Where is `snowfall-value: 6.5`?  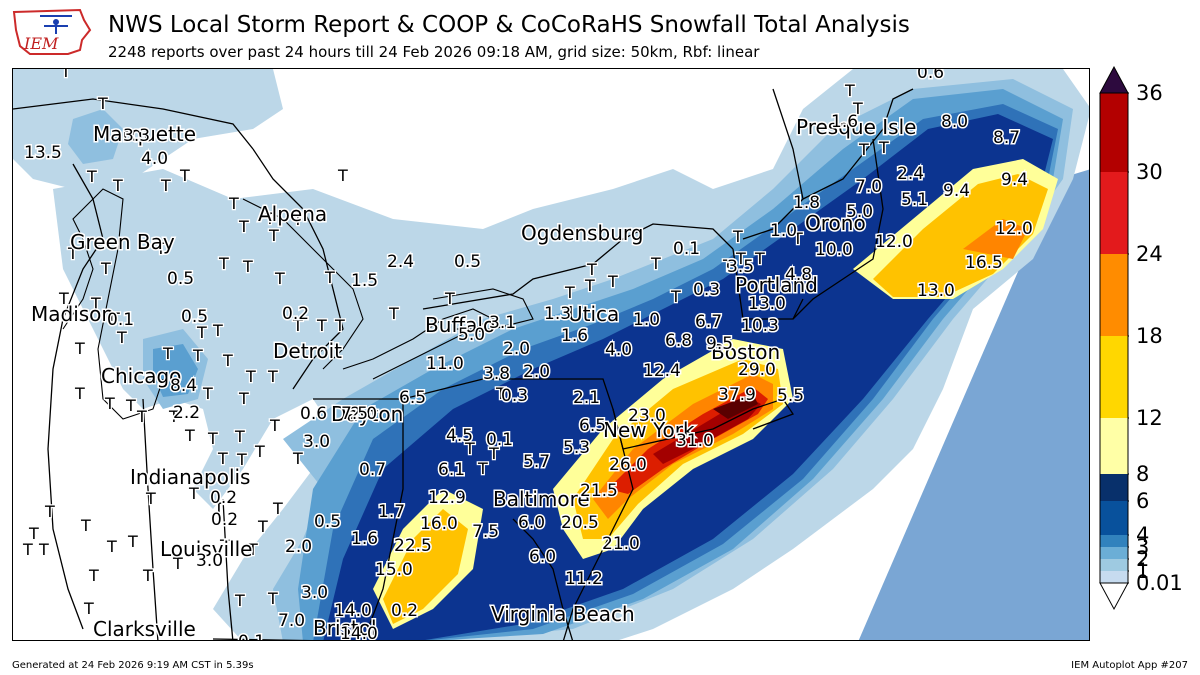
snowfall-value: 6.5 is located at coordinates (412, 398).